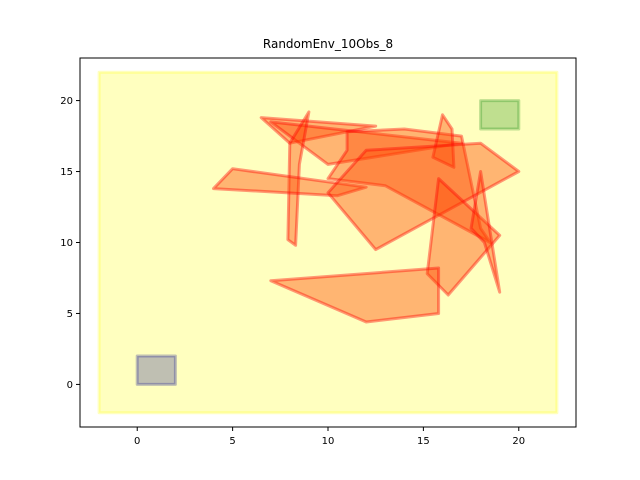  I want to click on y-tick-label: 15, so click(66, 172).